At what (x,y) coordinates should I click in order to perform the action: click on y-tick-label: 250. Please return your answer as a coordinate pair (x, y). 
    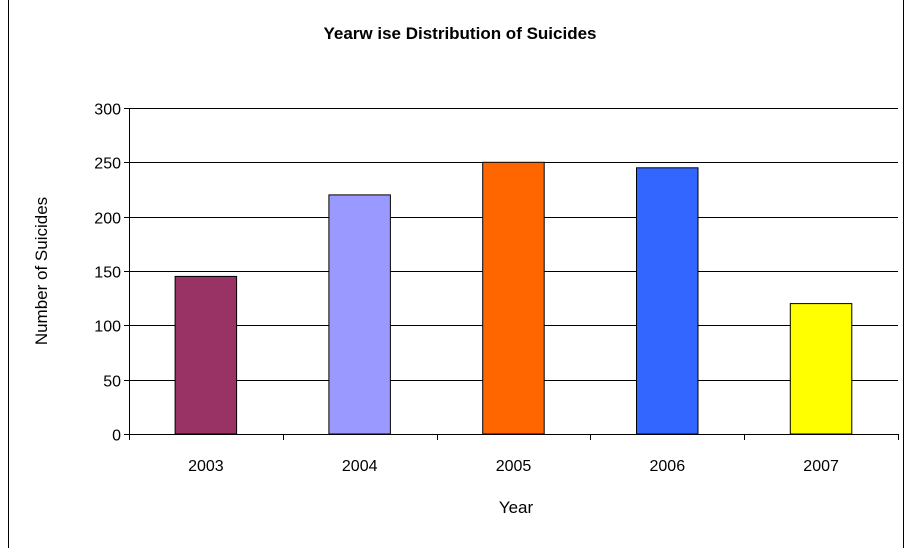
    Looking at the image, I should click on (107, 164).